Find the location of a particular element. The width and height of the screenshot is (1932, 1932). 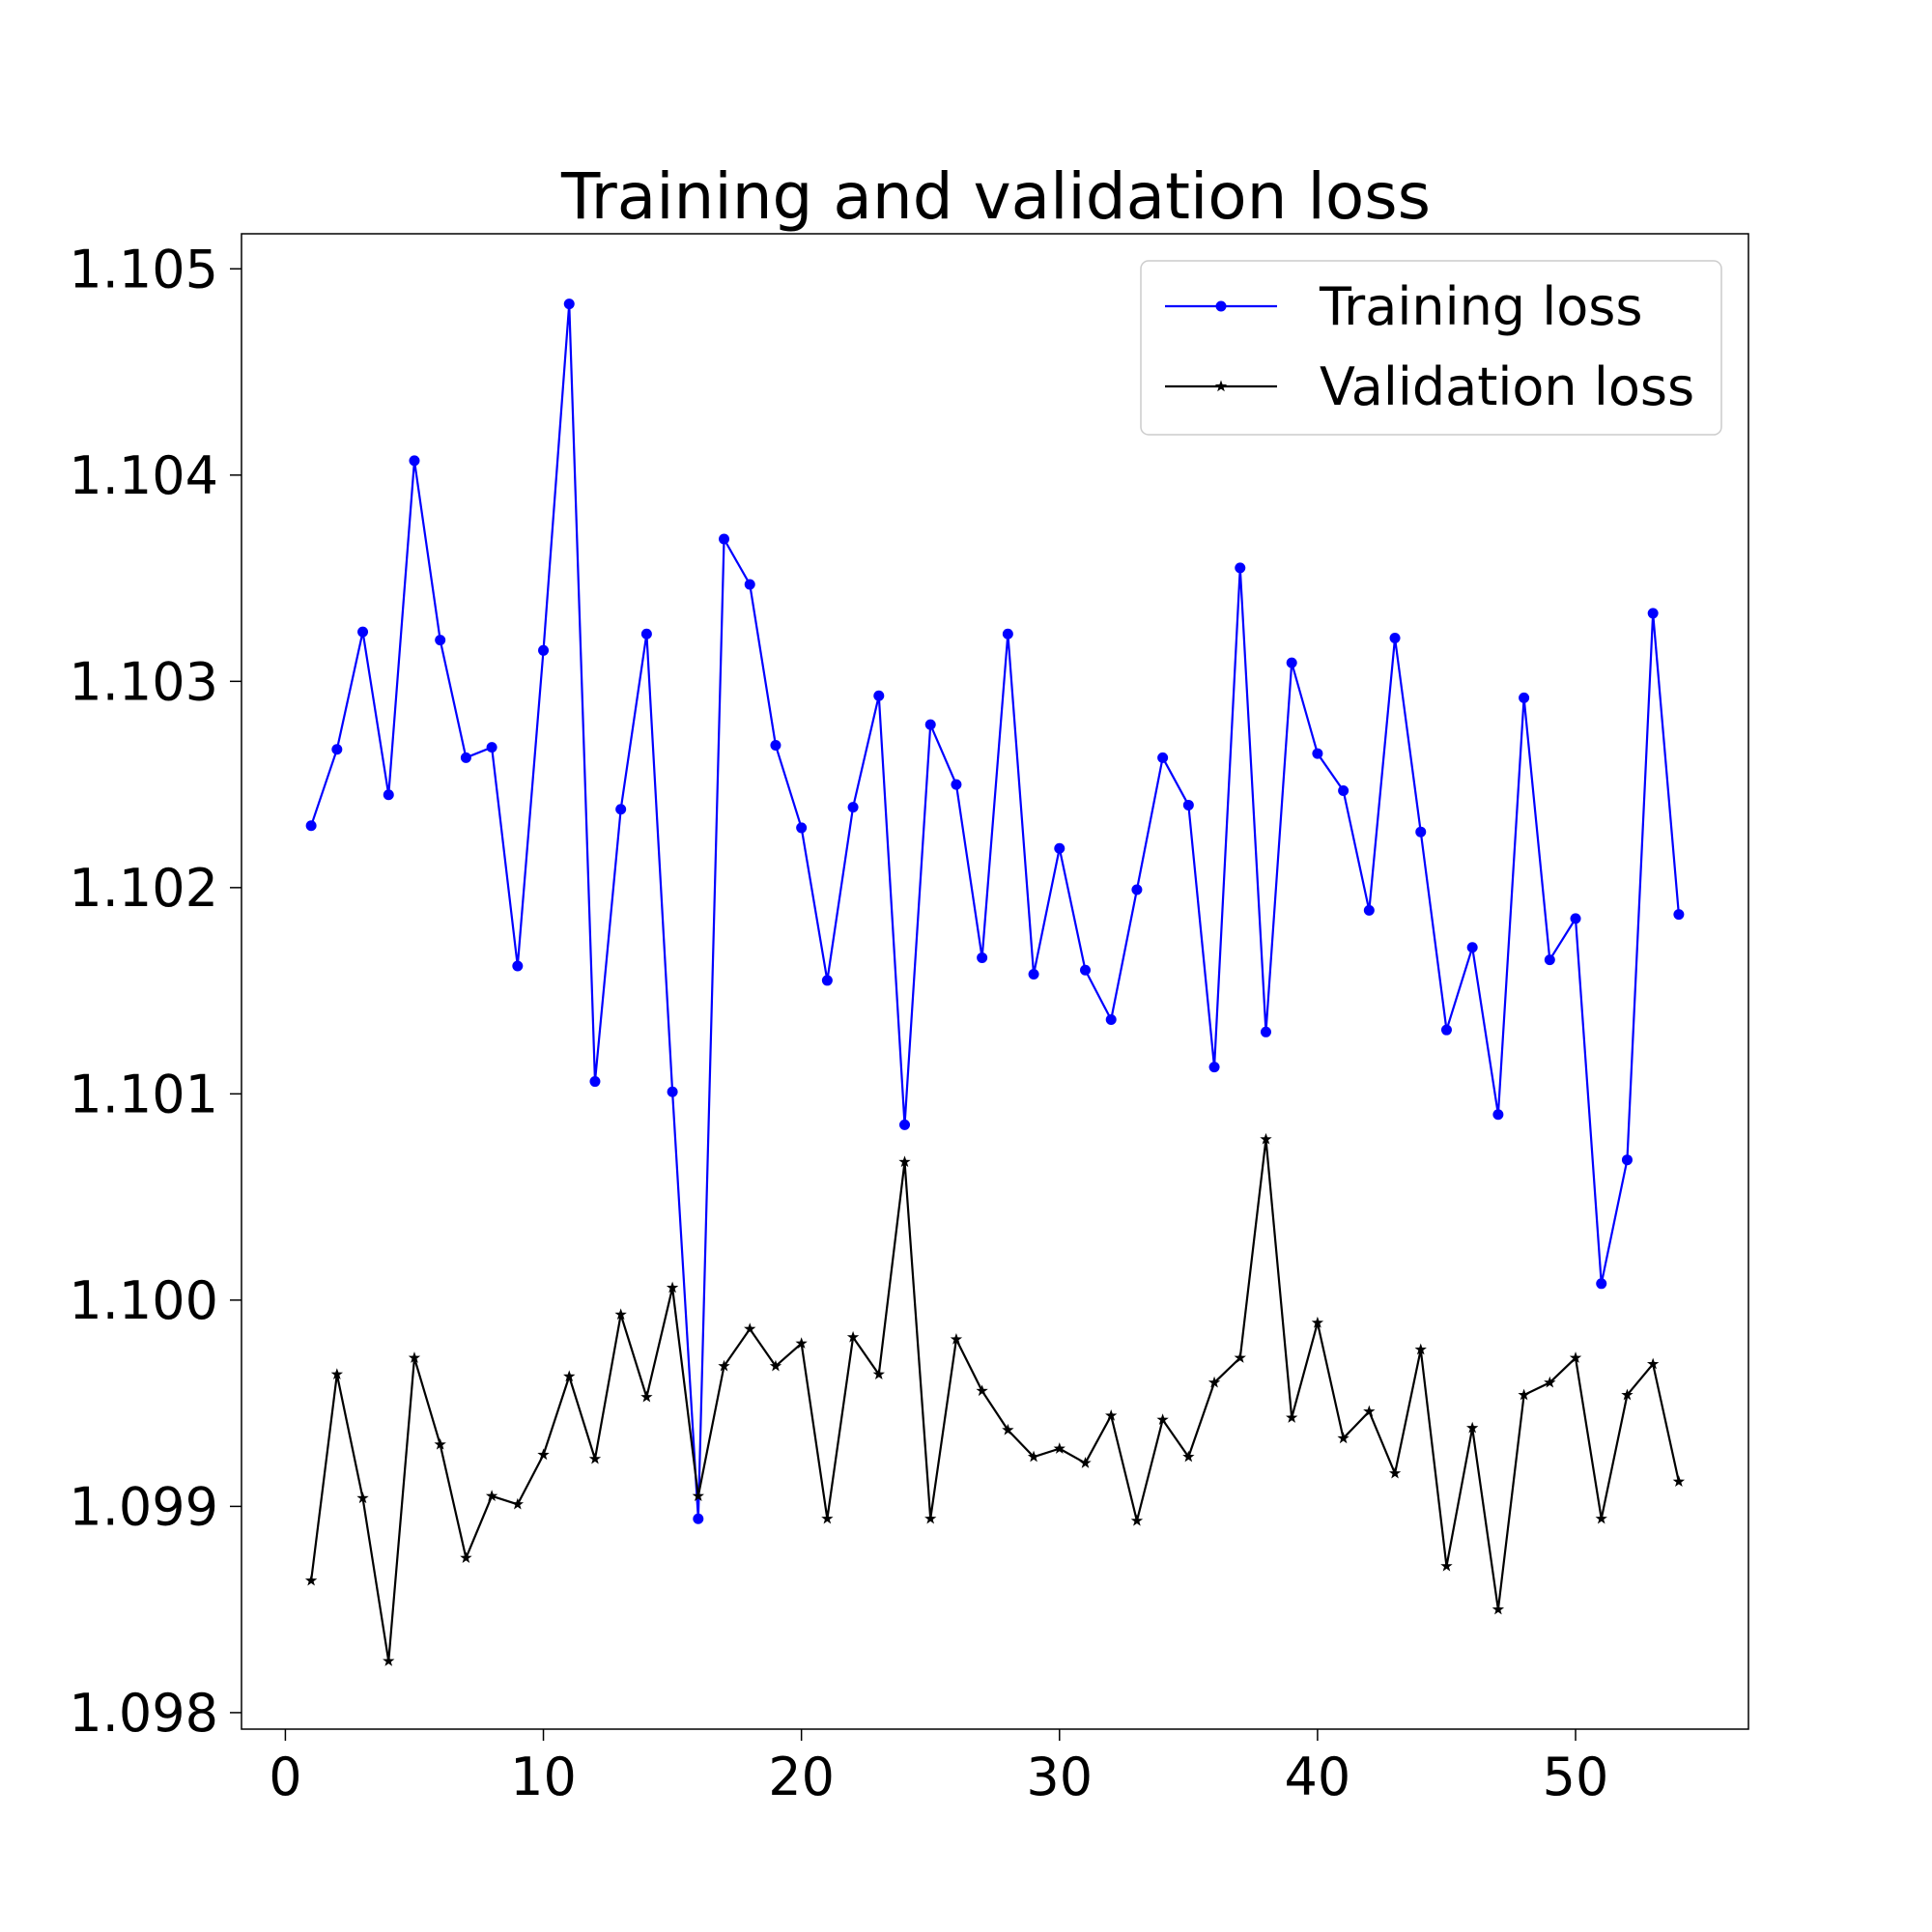

x-axis-ticks: 0 10 20 30 40 50 is located at coordinates (938, 1768).